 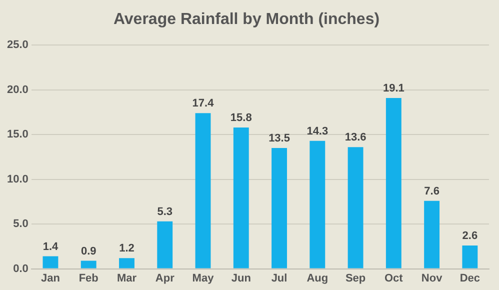 I want to click on x-tick-label: Feb, so click(x=88, y=278).